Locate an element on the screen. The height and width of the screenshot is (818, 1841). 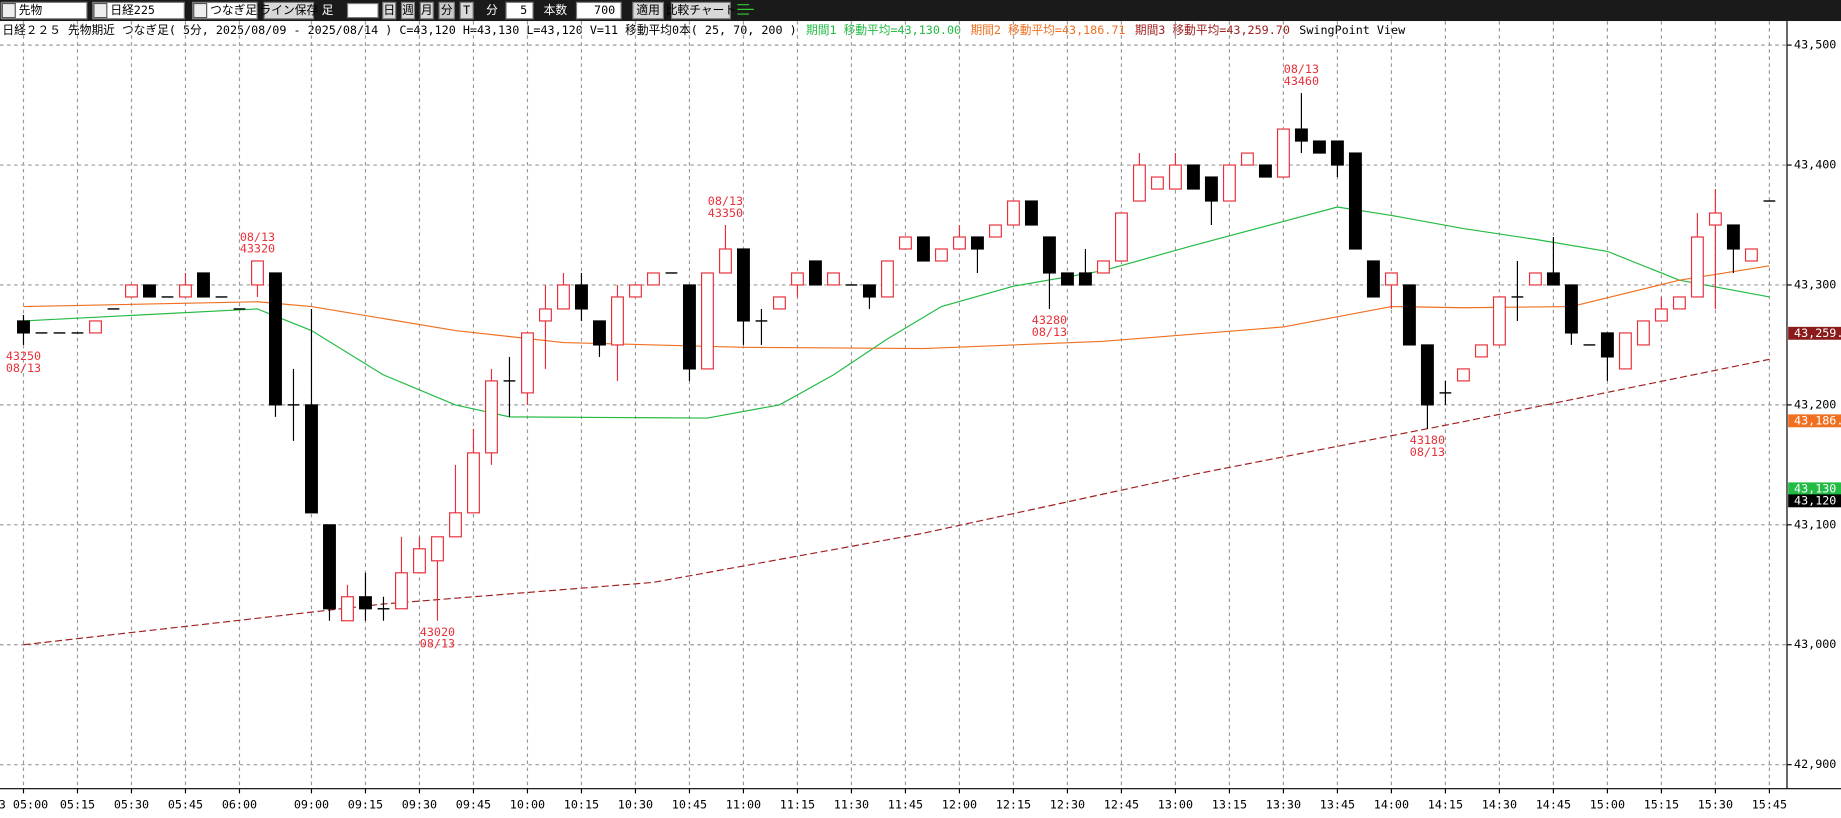
y-tick-label: 43,100 is located at coordinates (1815, 524).